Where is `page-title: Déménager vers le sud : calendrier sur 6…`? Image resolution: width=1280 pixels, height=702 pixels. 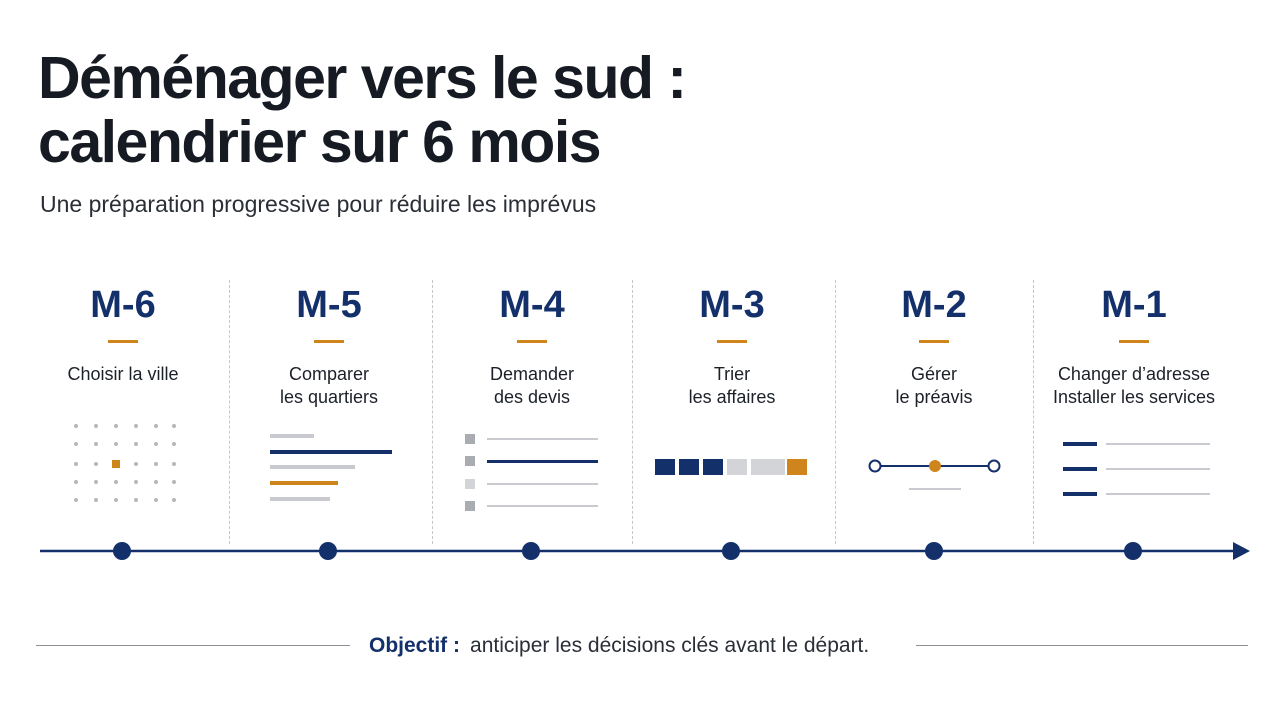 page-title: Déménager vers le sud : calendrier sur 6… is located at coordinates (362, 110).